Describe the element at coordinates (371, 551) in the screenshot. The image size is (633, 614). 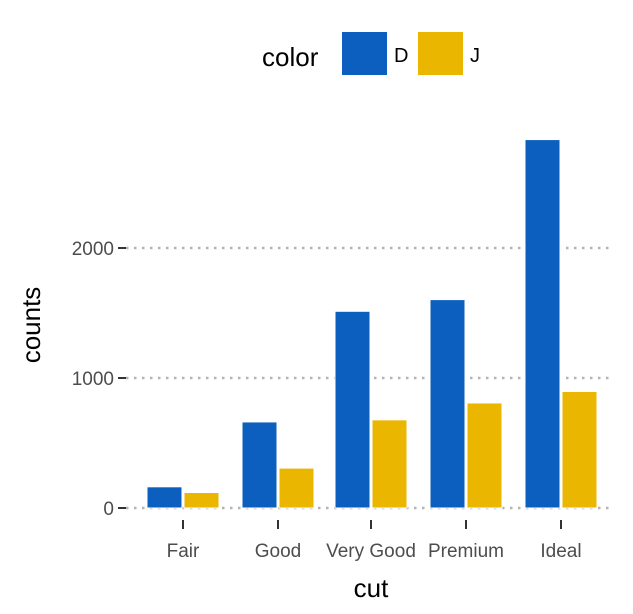
I see `x-tick-label: Very Good` at that location.